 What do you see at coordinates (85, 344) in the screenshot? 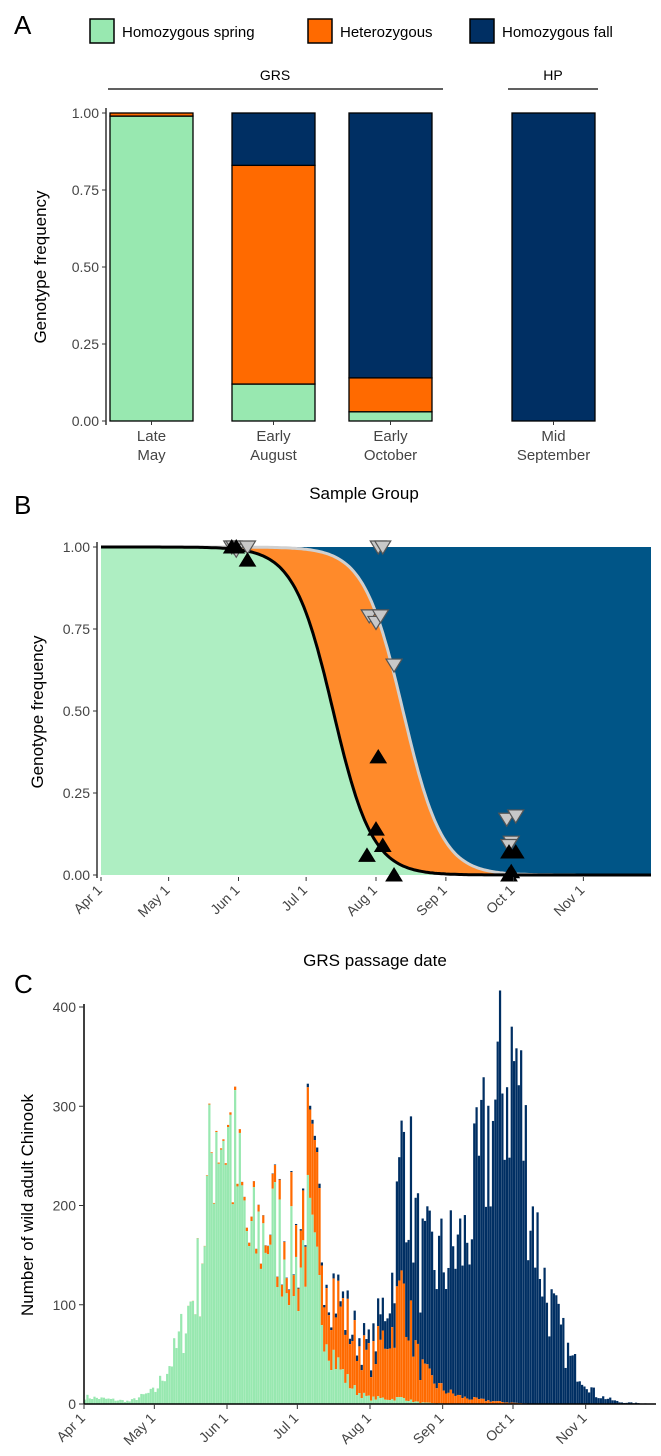
I see `panel-a-y-tick-label: 0.25` at bounding box center [85, 344].